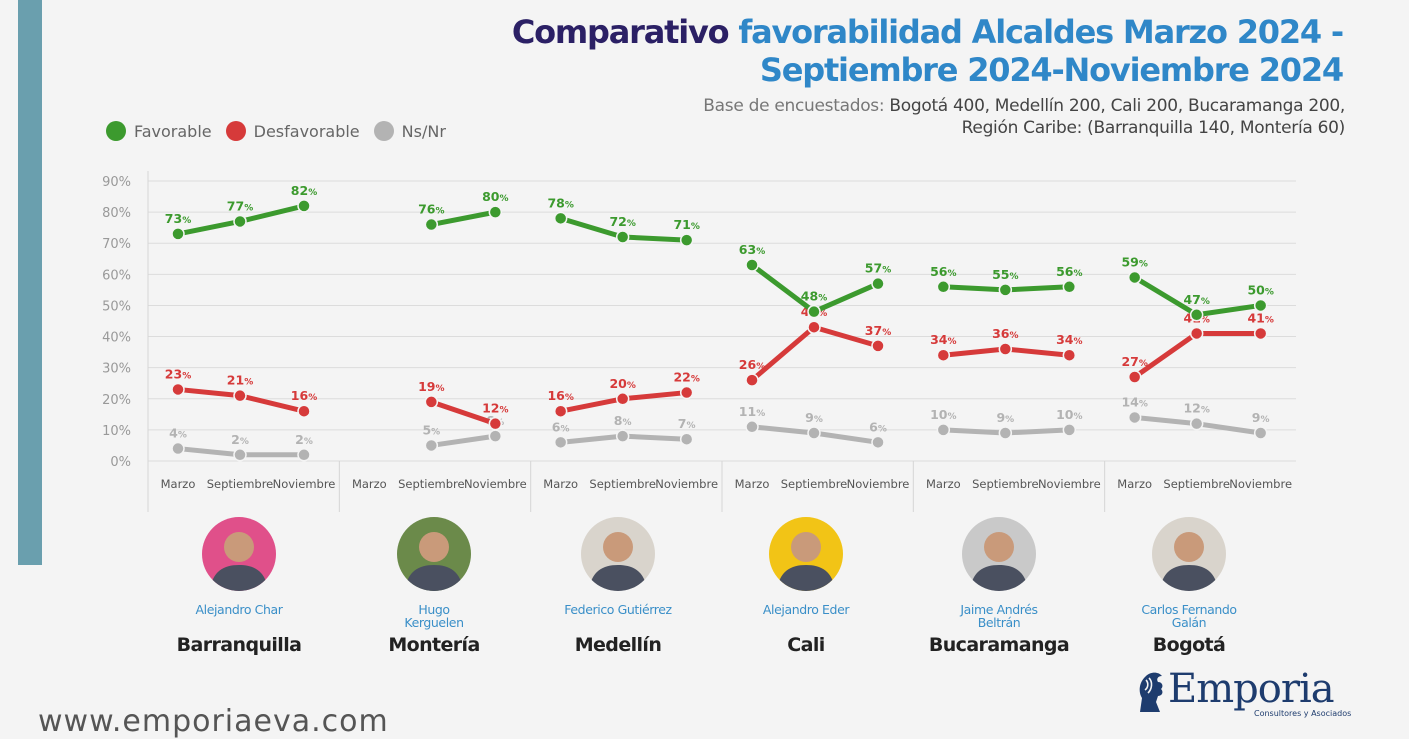 This screenshot has height=739, width=1409. I want to click on data-label-nsnr: 5%, so click(431, 429).